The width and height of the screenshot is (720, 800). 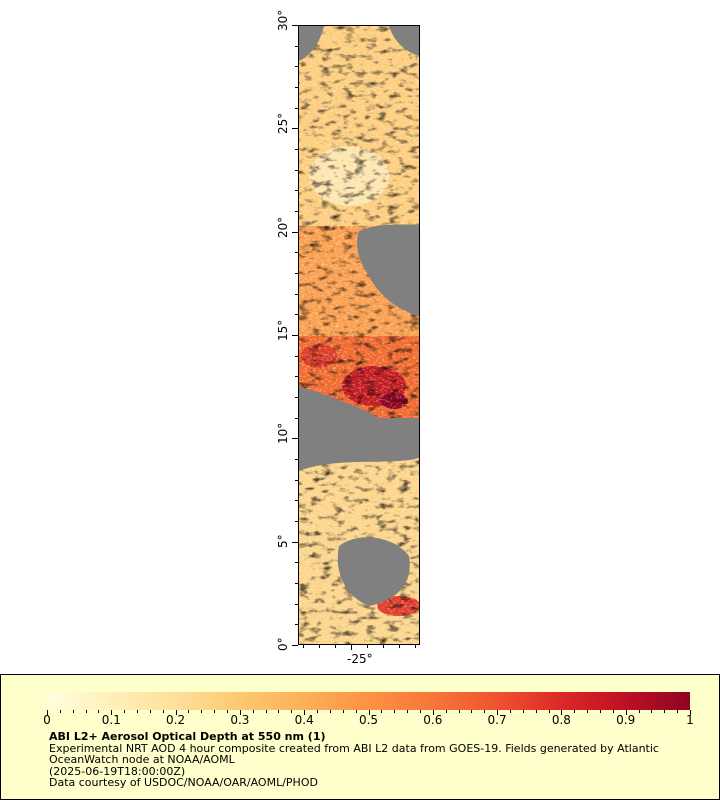 I want to click on colorbar-label: 0.5, so click(x=368, y=720).